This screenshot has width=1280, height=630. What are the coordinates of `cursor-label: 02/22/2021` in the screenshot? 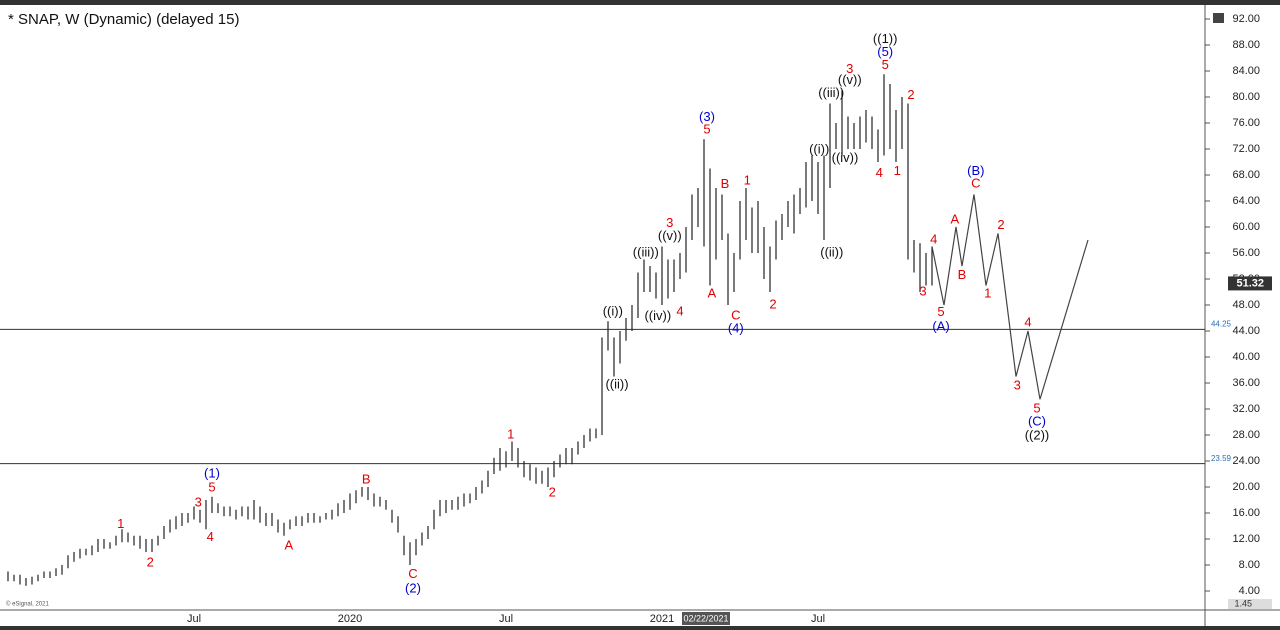 It's located at (705, 618).